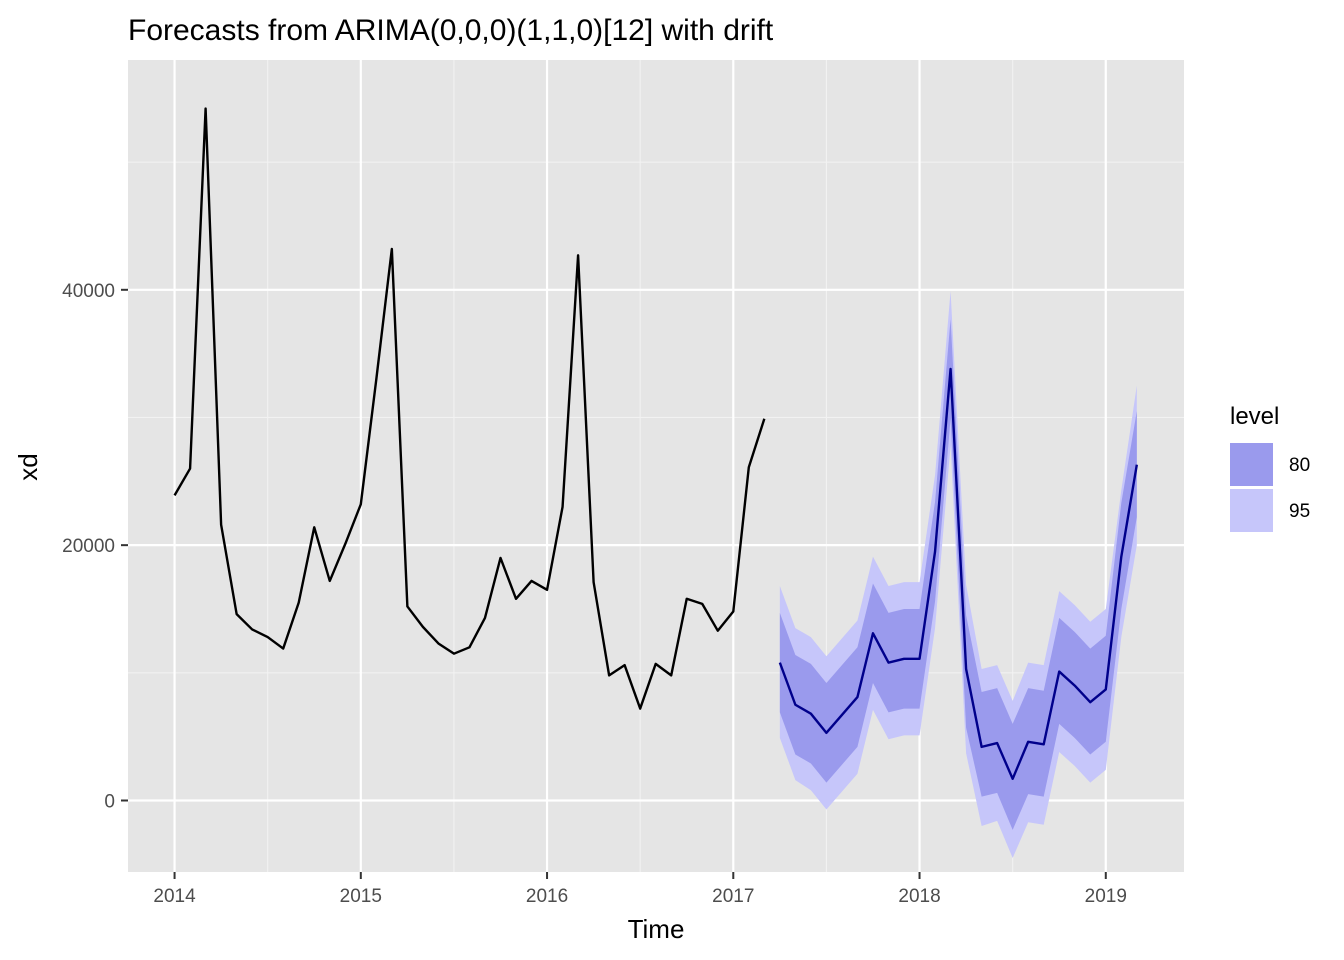  Describe the element at coordinates (88, 546) in the screenshot. I see `y-tick-label: 20000` at that location.